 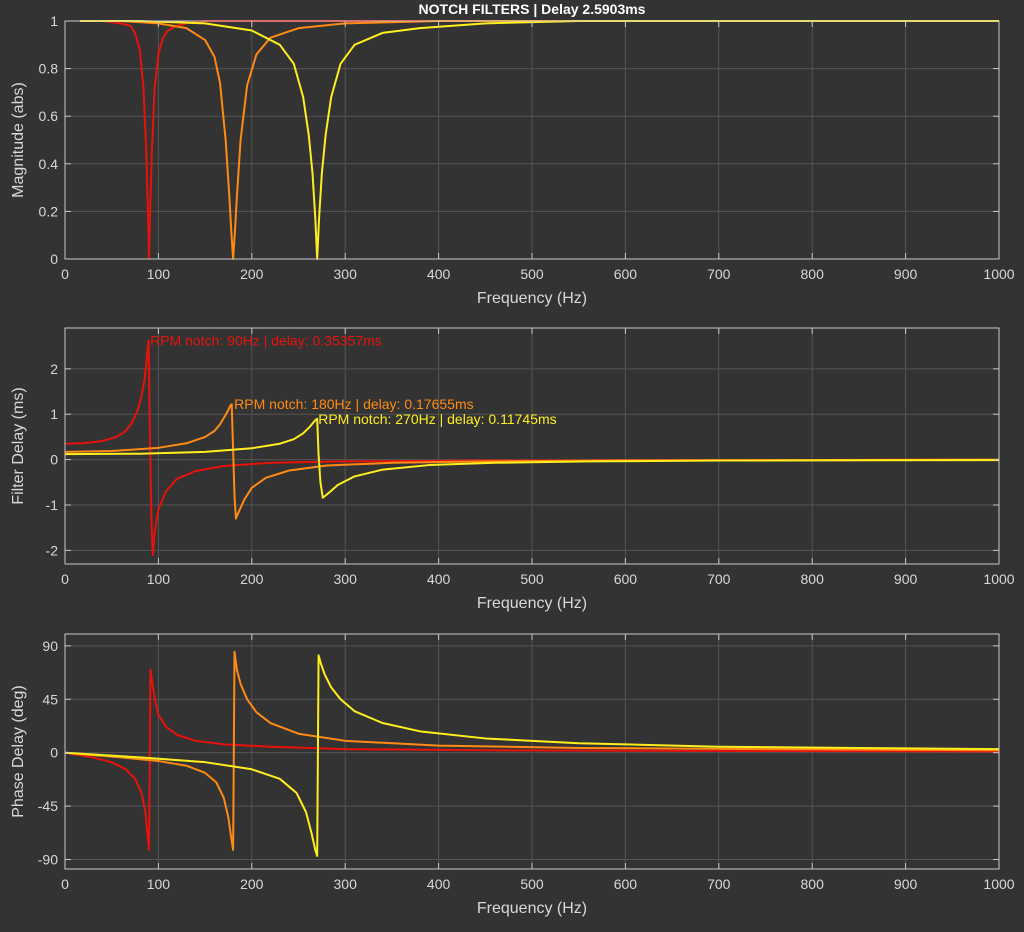 What do you see at coordinates (49, 211) in the screenshot?
I see `y-tick-label: 0.2` at bounding box center [49, 211].